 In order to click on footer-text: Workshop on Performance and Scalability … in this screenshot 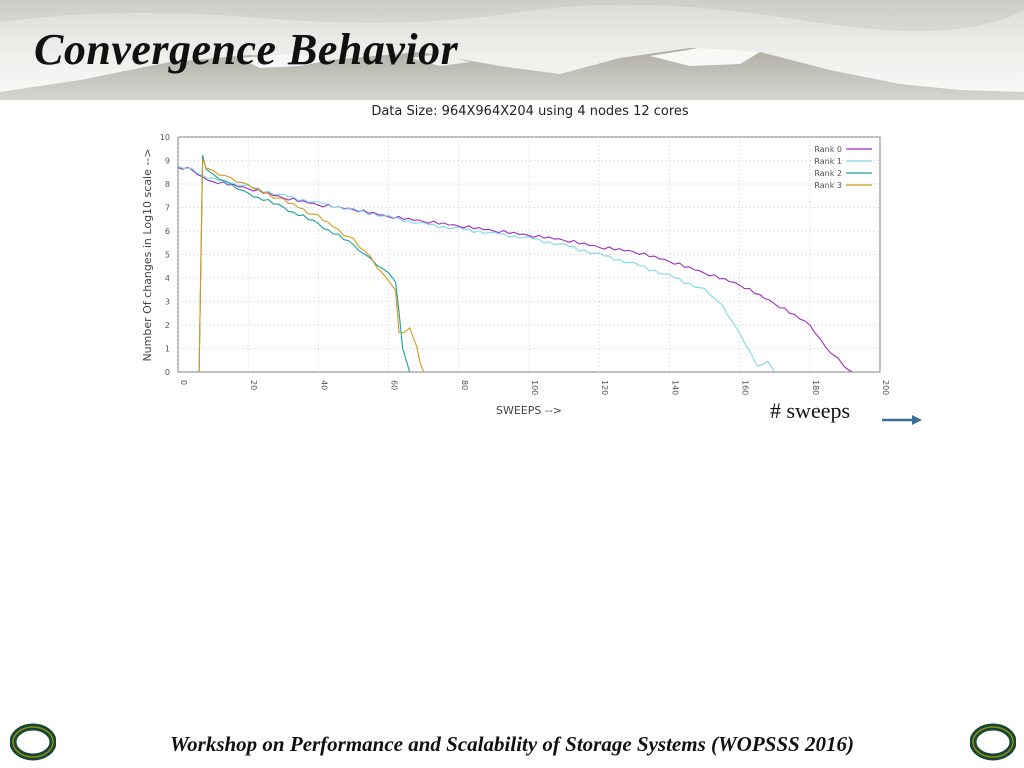, I will do `click(512, 744)`.